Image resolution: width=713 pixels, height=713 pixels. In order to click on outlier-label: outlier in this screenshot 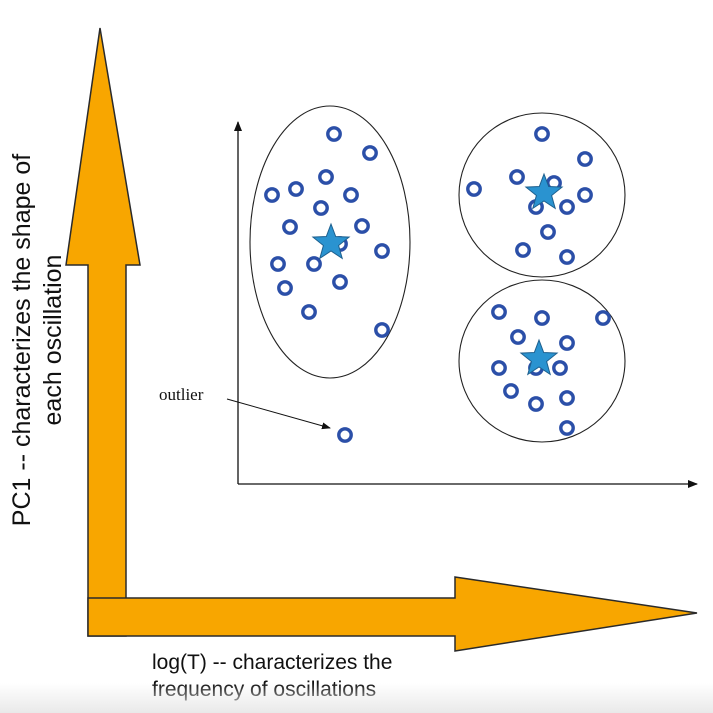, I will do `click(181, 394)`.